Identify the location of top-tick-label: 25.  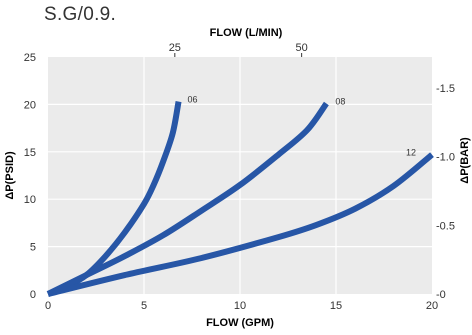
(175, 48).